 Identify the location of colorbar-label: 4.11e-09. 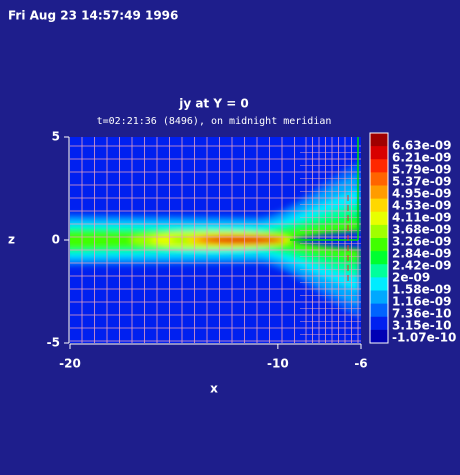
(421, 217).